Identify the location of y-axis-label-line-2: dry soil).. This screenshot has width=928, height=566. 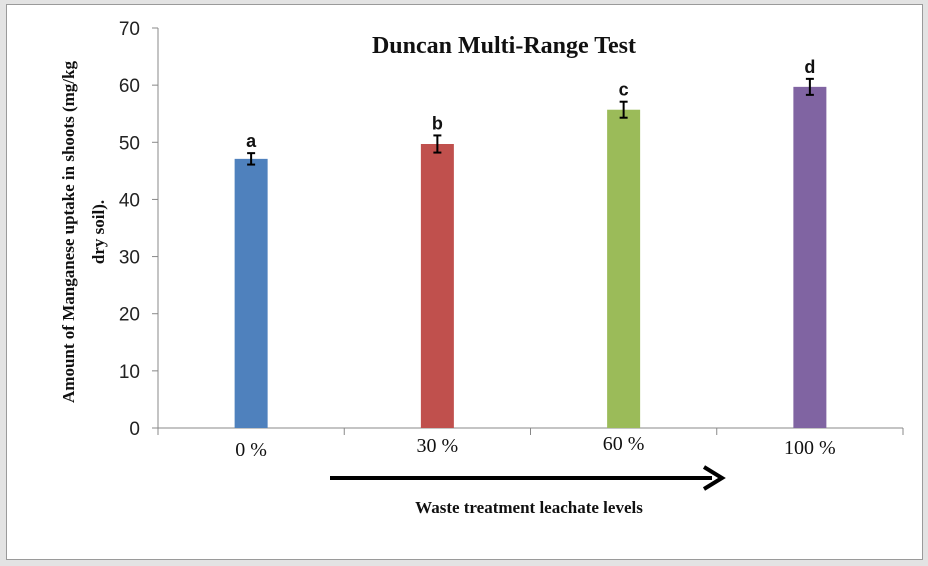
(98, 232).